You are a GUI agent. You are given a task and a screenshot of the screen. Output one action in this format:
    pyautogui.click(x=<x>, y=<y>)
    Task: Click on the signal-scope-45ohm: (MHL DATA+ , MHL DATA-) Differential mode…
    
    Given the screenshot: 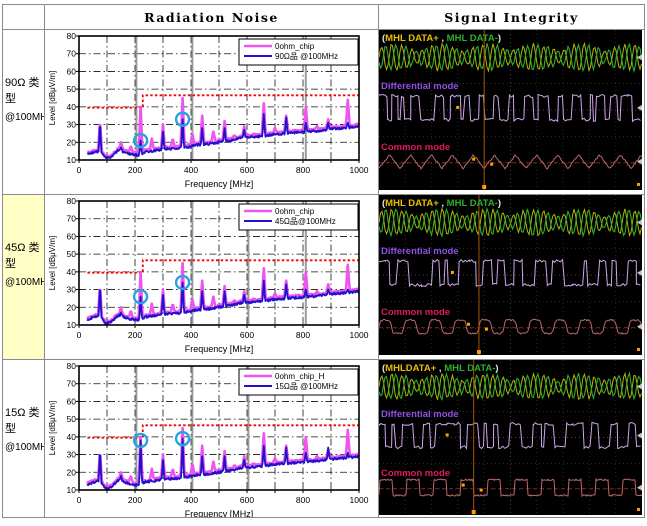 What is the action you would take?
    pyautogui.click(x=511, y=277)
    